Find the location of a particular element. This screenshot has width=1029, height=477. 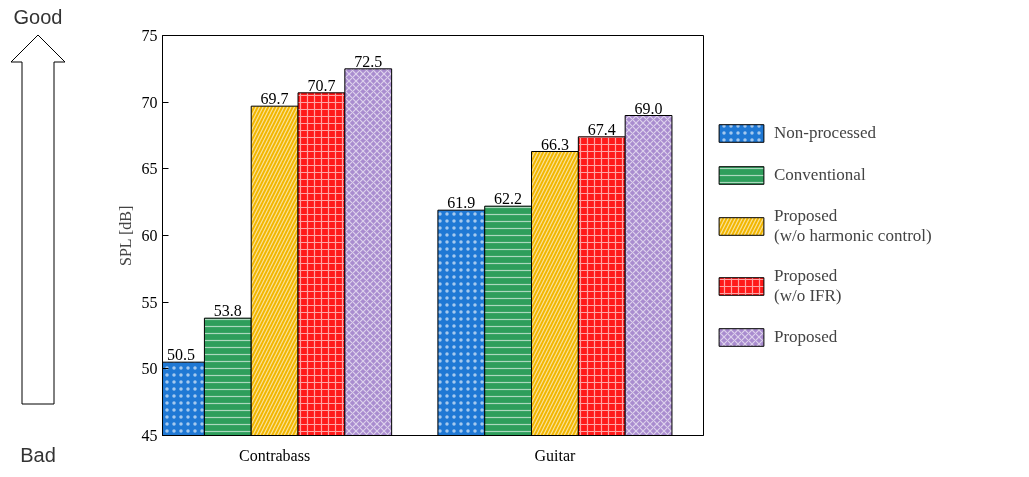

data-label: 69.0 is located at coordinates (648, 108).